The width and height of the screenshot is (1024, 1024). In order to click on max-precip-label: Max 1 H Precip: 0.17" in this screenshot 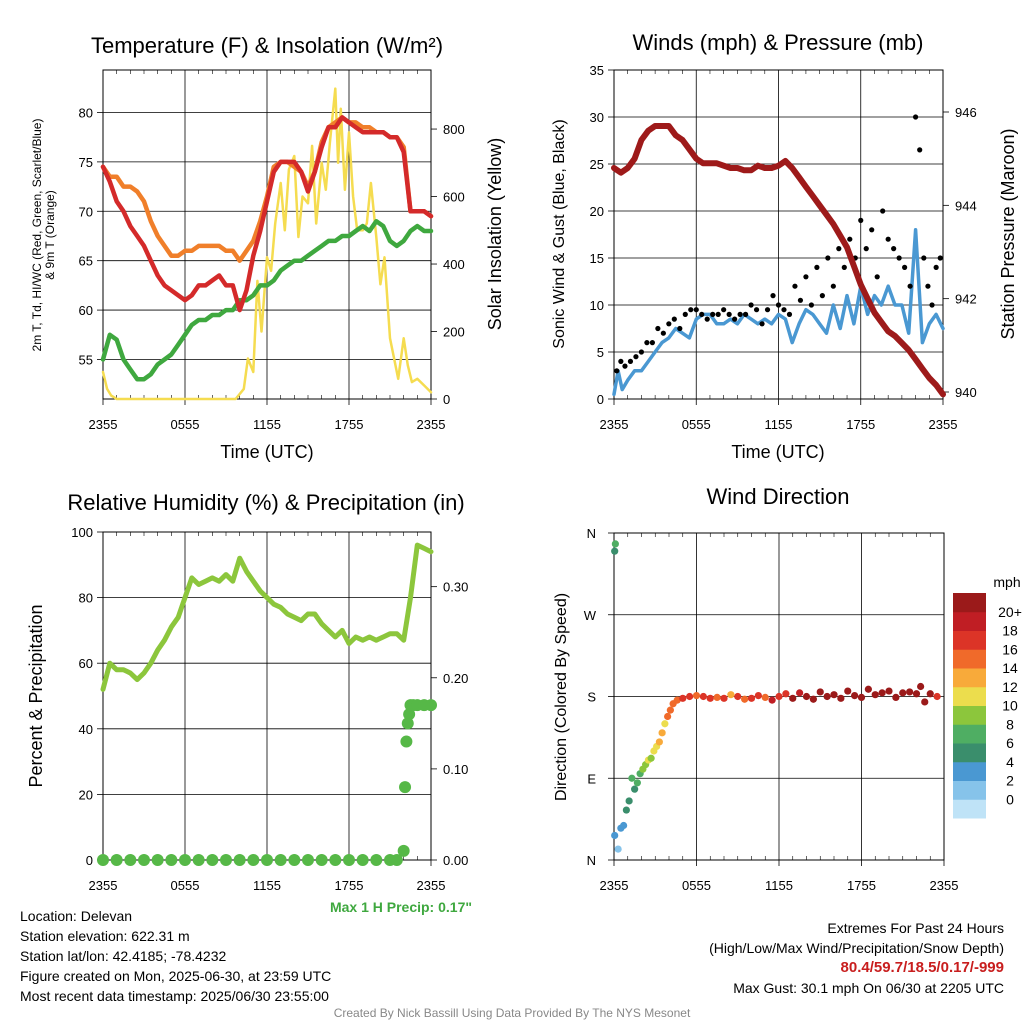, I will do `click(401, 907)`.